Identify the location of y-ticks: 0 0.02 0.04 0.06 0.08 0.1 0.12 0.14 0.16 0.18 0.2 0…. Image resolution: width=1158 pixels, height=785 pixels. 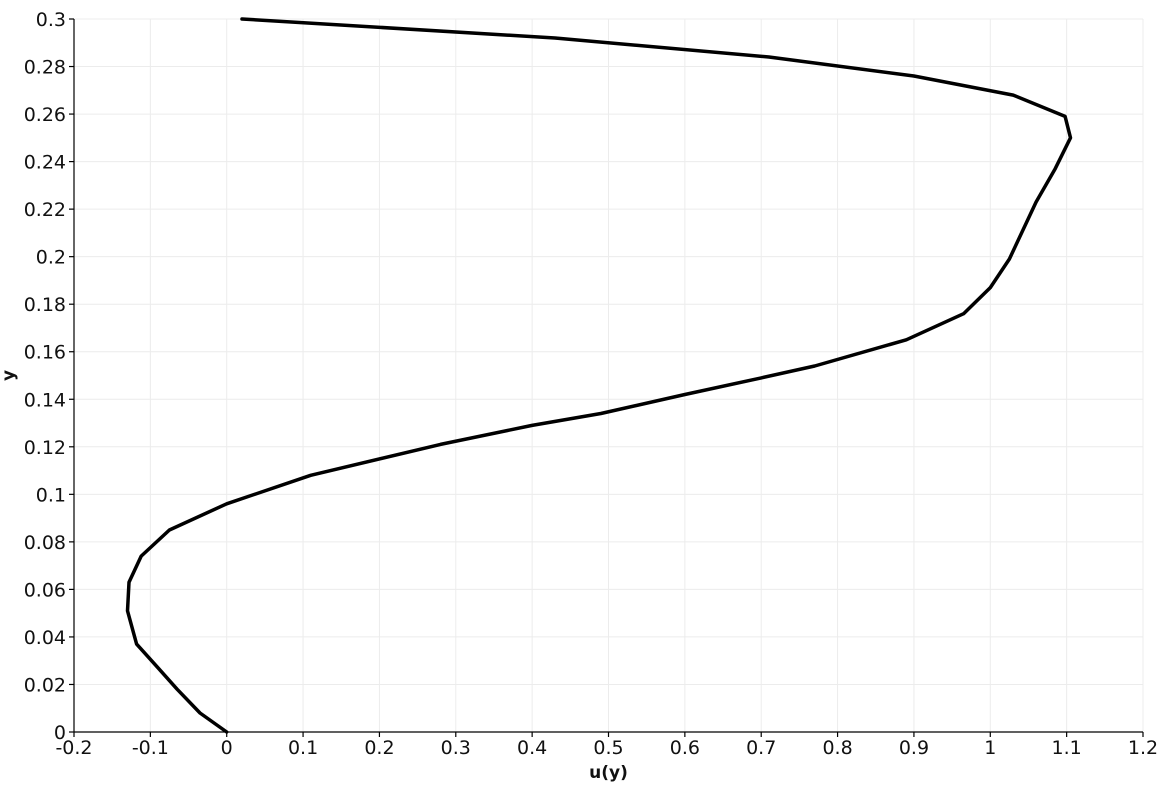
(49, 376).